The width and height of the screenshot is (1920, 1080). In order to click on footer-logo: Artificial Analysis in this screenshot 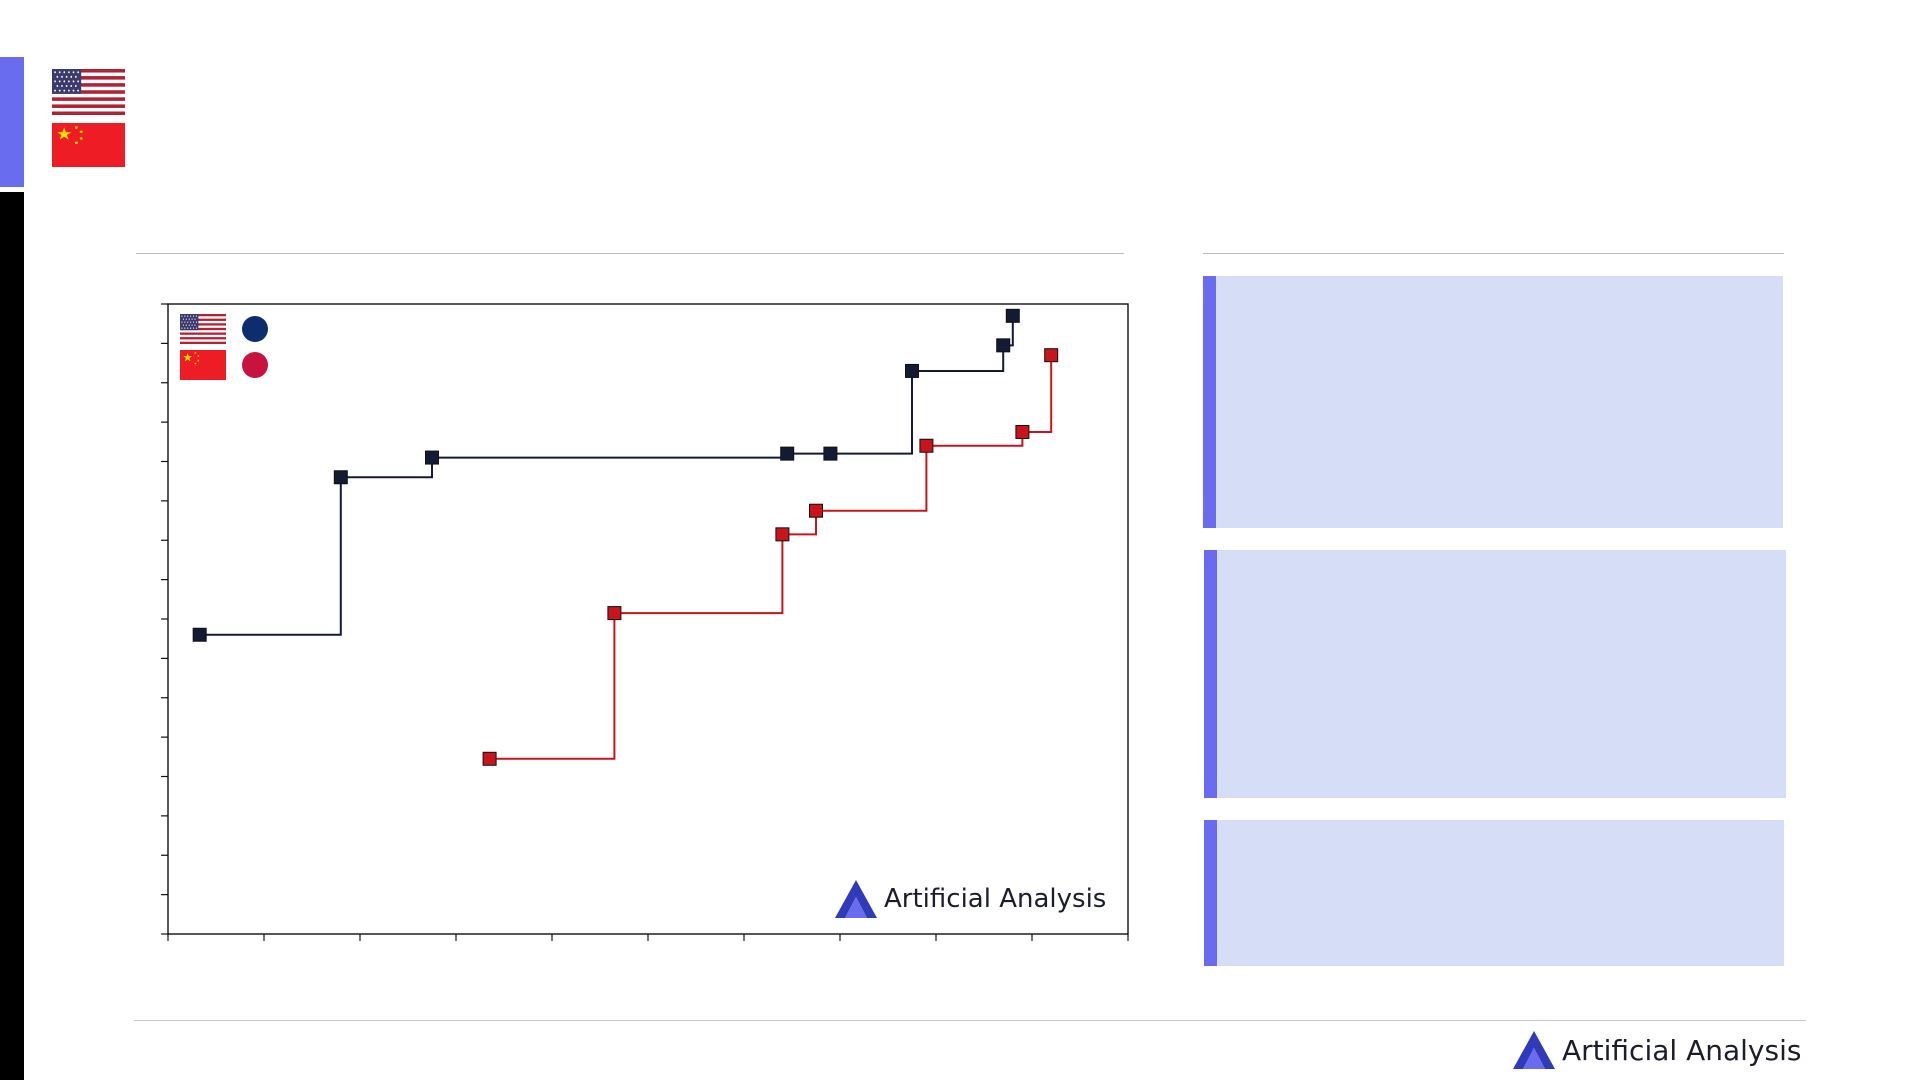, I will do `click(1658, 1050)`.